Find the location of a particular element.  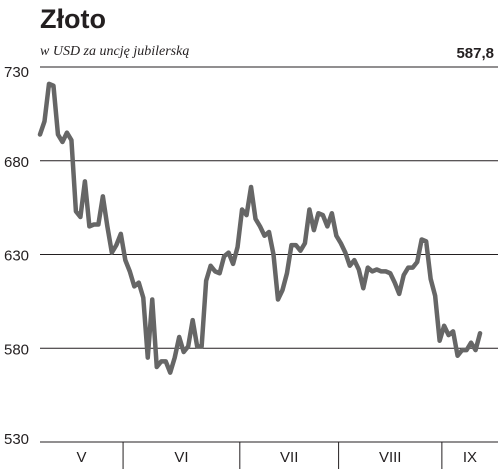

chart-subtitle: w USD za uncję jubilerską is located at coordinates (114, 51).